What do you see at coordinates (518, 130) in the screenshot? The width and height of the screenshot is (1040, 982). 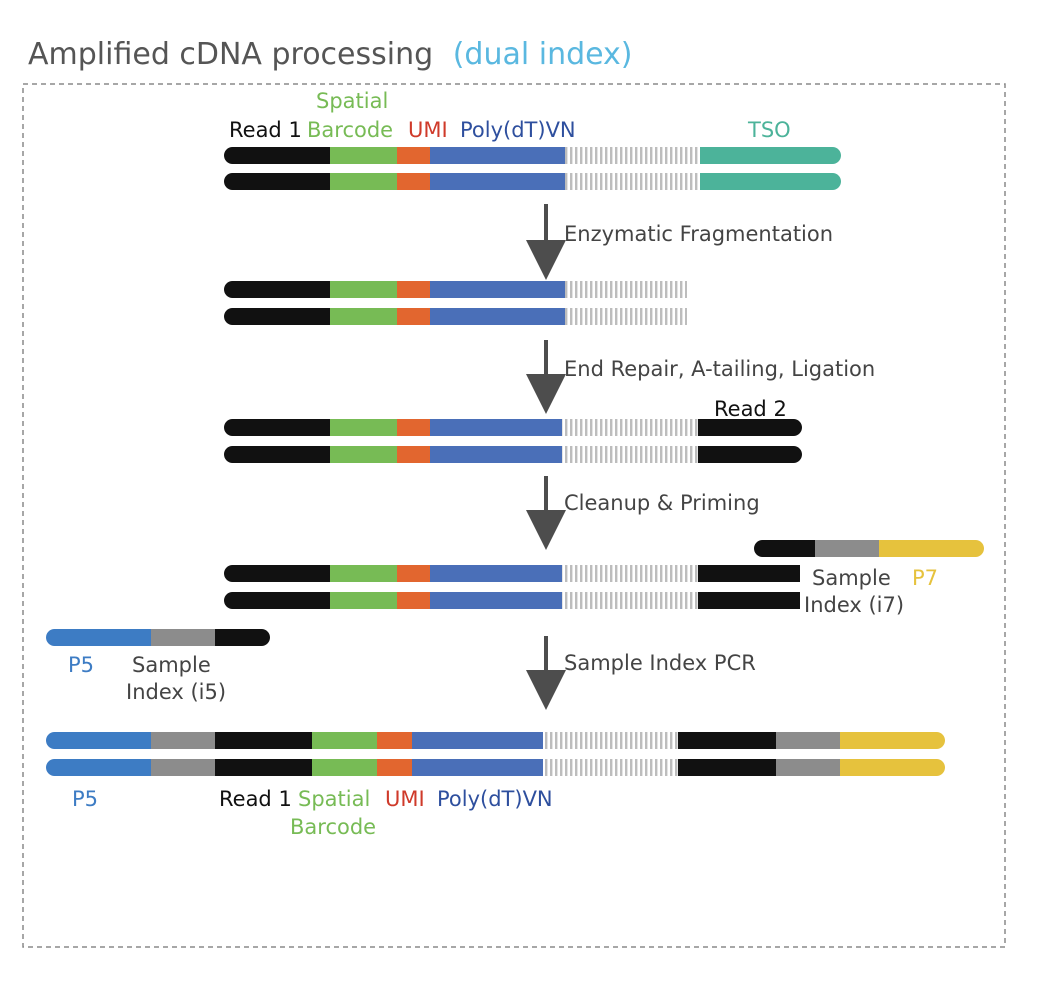 I see `label-polydt-top: Poly(dT)VN` at bounding box center [518, 130].